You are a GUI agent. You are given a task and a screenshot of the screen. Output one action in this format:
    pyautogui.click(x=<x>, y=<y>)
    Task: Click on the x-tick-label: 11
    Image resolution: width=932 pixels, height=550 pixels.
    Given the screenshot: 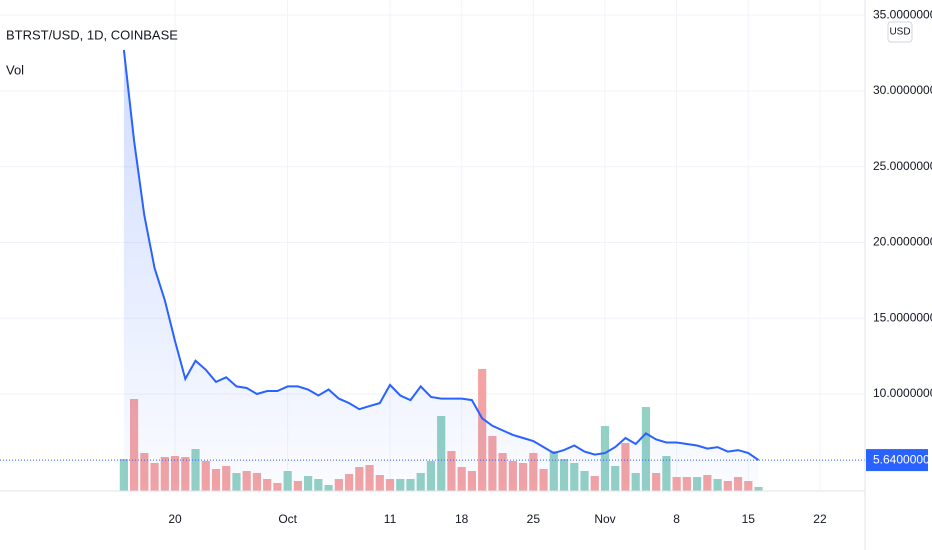 What is the action you would take?
    pyautogui.click(x=390, y=519)
    